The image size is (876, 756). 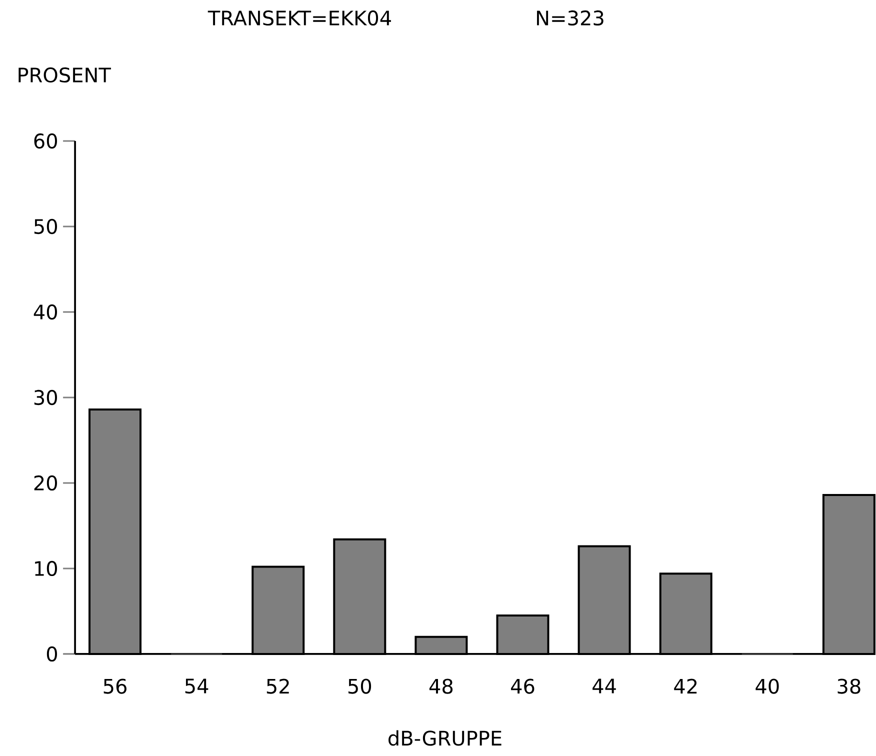 I want to click on x-tick-label: 38, so click(x=849, y=686).